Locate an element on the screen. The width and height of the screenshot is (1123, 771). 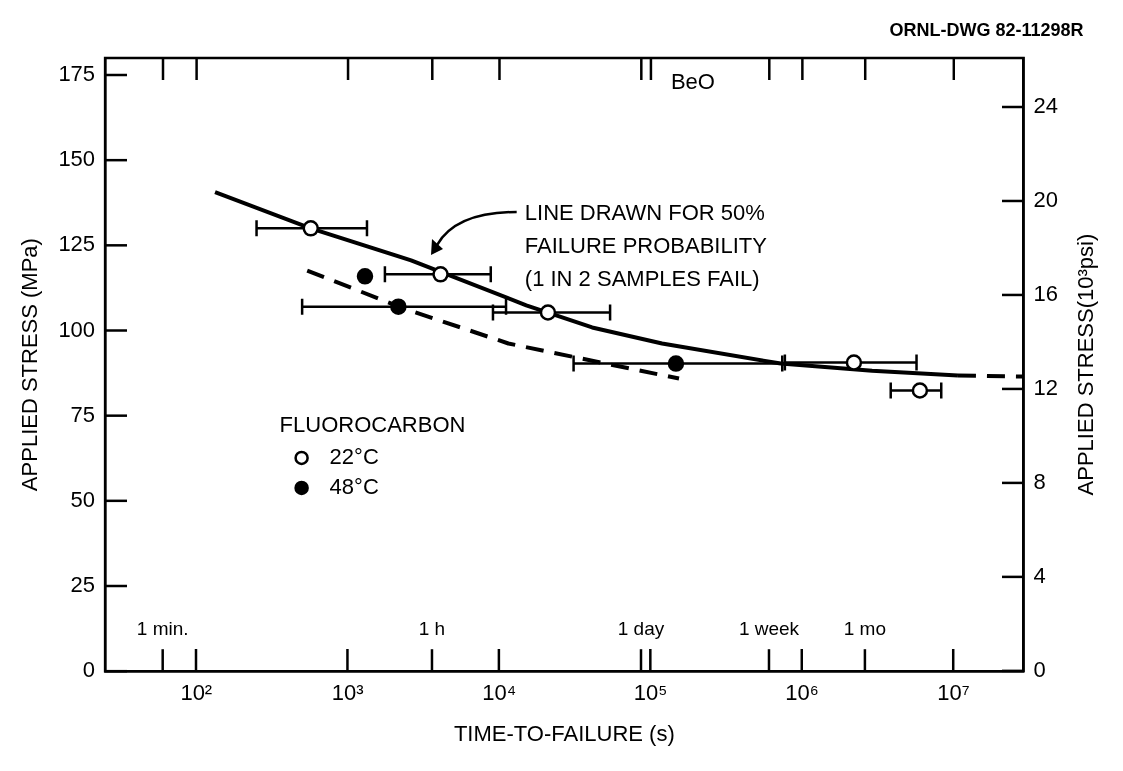
y-tick-label: 25 is located at coordinates (83, 585).